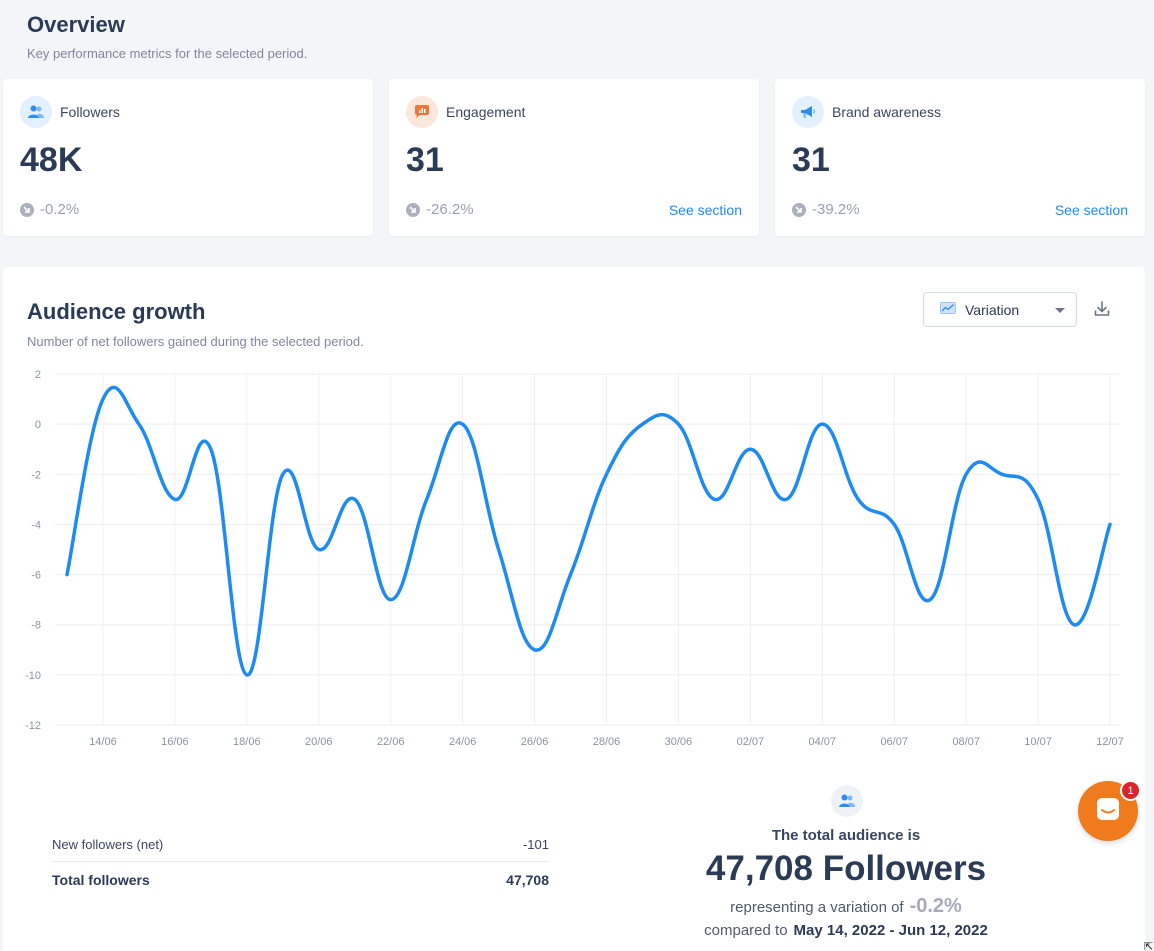 This screenshot has width=1154, height=951. Describe the element at coordinates (300, 849) in the screenshot. I see `new-followers-row: New followers (net) -101` at that location.